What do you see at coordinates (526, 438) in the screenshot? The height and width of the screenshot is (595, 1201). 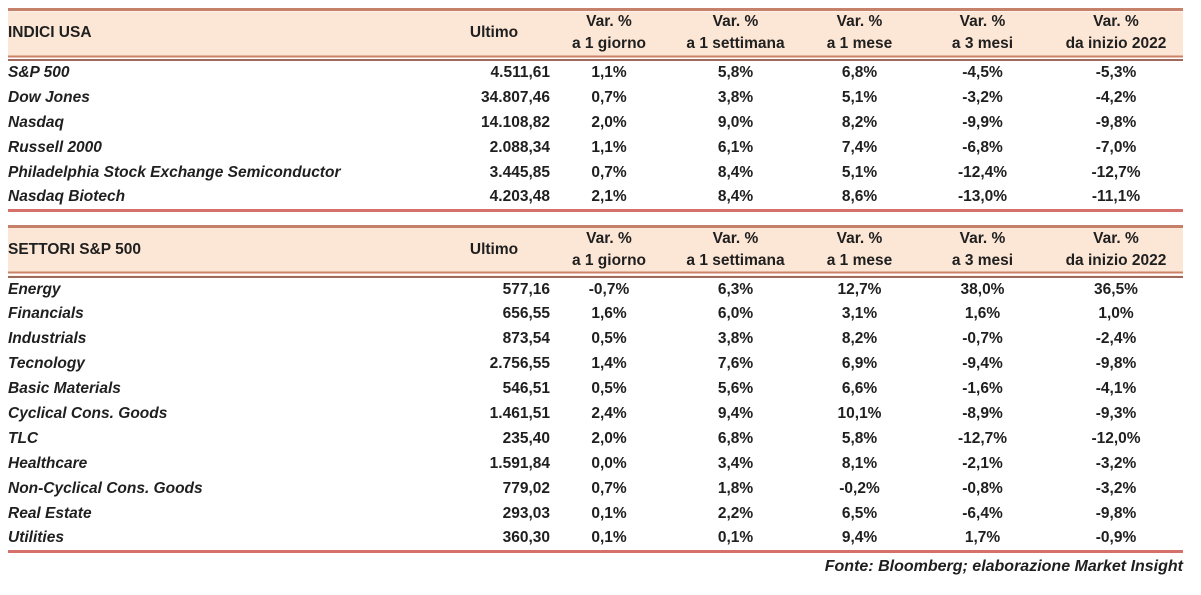 I see `ultimo-value: 235,40` at bounding box center [526, 438].